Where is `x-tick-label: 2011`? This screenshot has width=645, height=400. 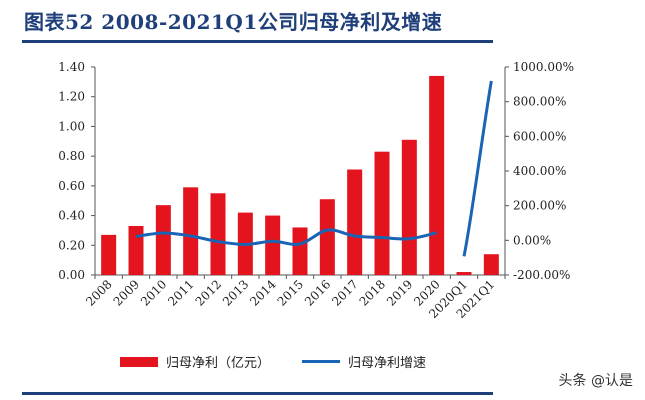 x-tick-label: 2011 is located at coordinates (180, 292).